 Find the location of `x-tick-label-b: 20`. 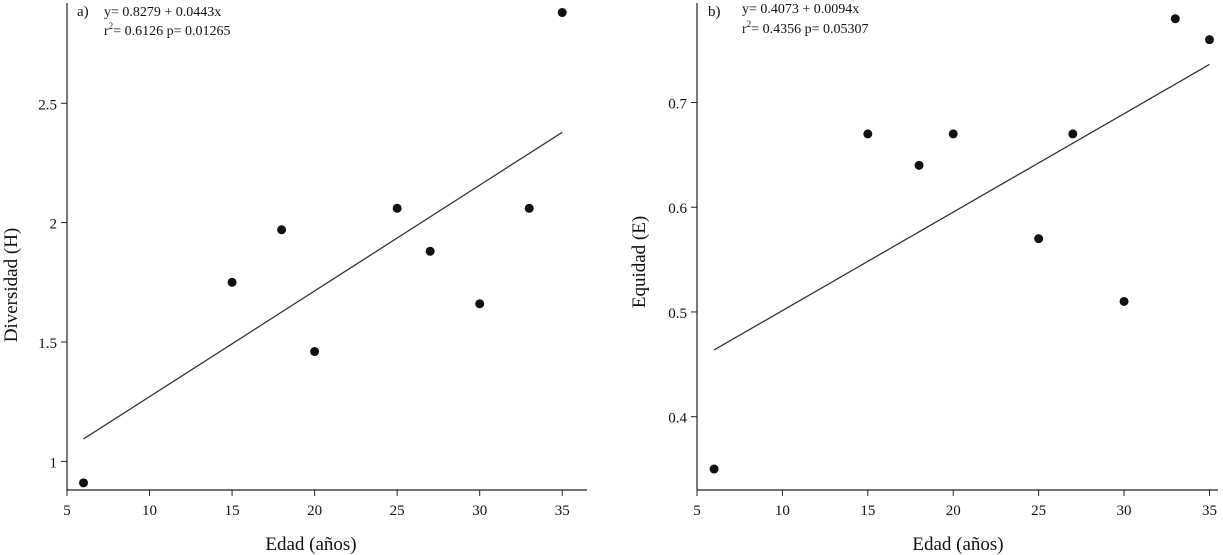

x-tick-label-b: 20 is located at coordinates (953, 511).